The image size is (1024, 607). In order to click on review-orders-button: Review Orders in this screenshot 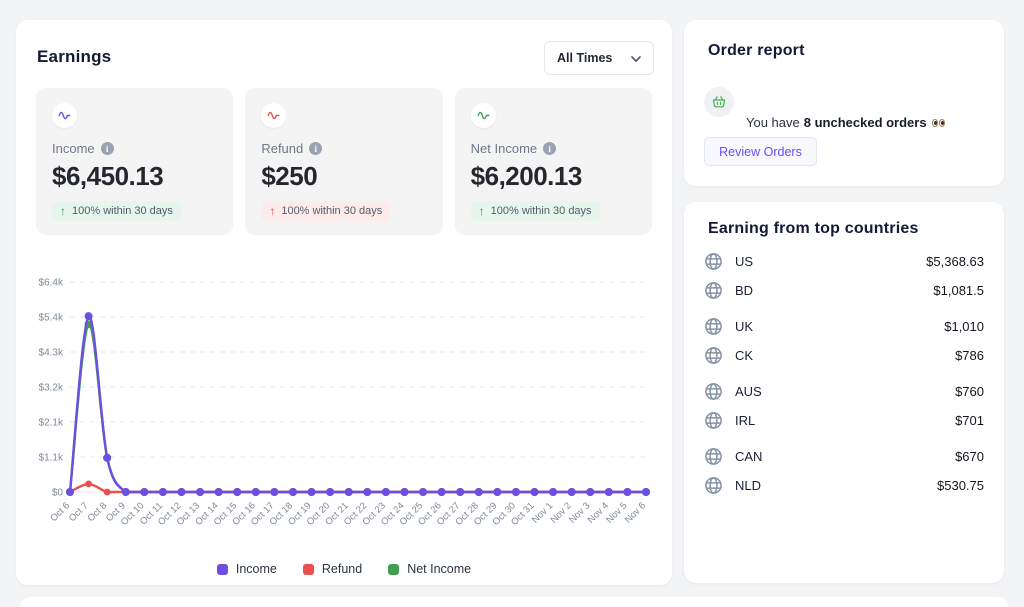, I will do `click(760, 151)`.